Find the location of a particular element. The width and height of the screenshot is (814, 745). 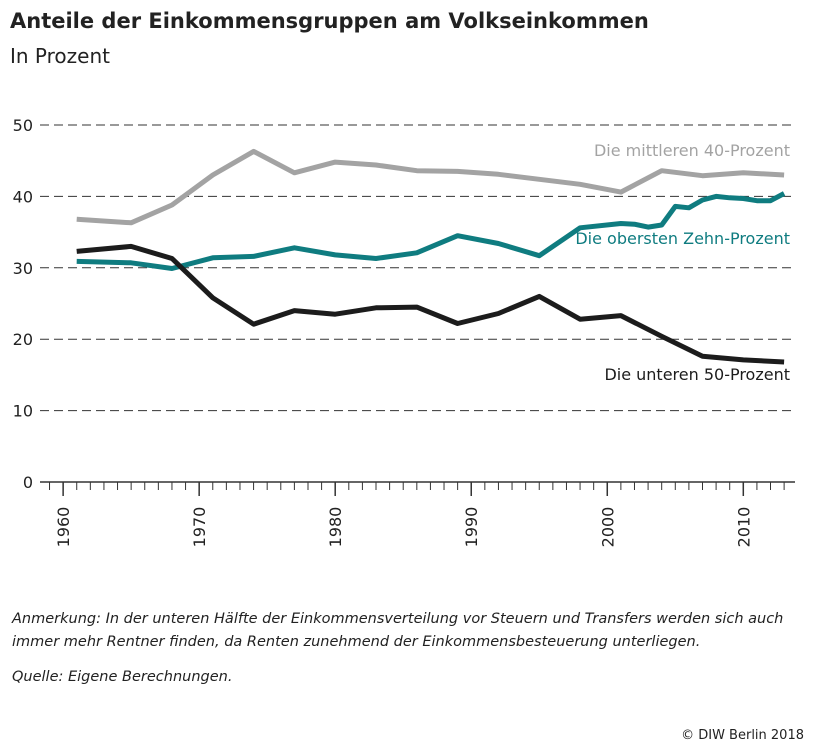

chart-subtitle: In Prozent is located at coordinates (60, 56).